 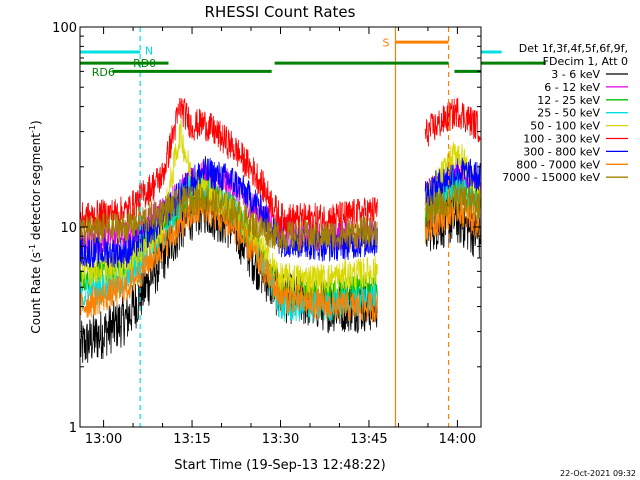 What do you see at coordinates (64, 28) in the screenshot?
I see `y-tick-label-2: 100` at bounding box center [64, 28].